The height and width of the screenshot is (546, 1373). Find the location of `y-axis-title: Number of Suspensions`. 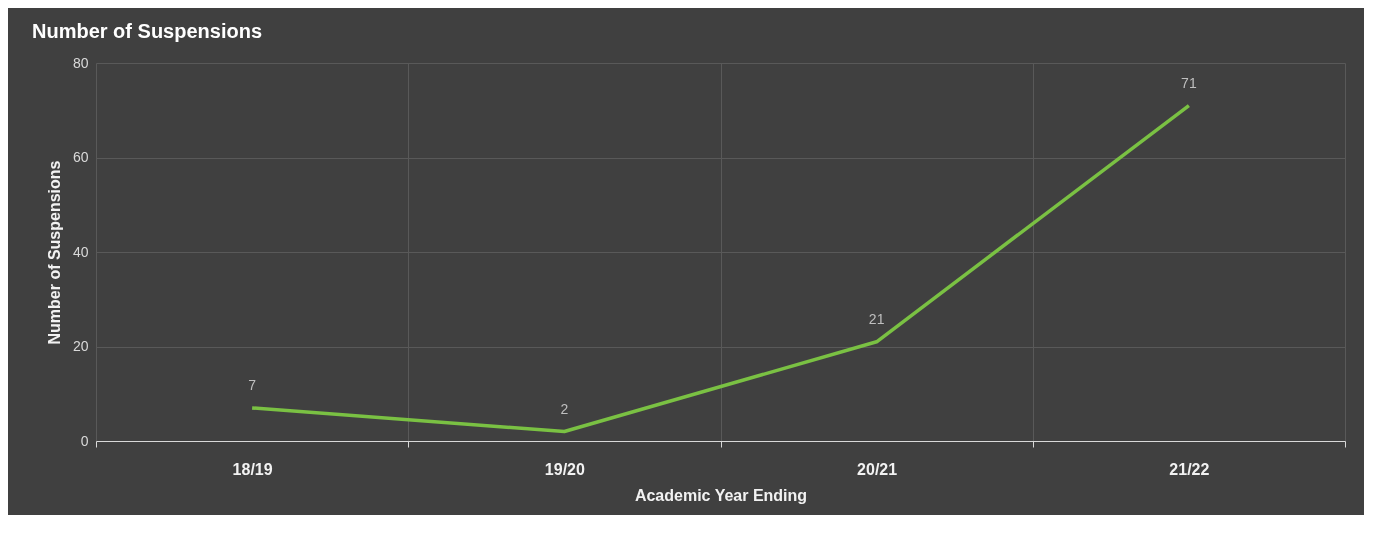

y-axis-title: Number of Suspensions is located at coordinates (54, 252).